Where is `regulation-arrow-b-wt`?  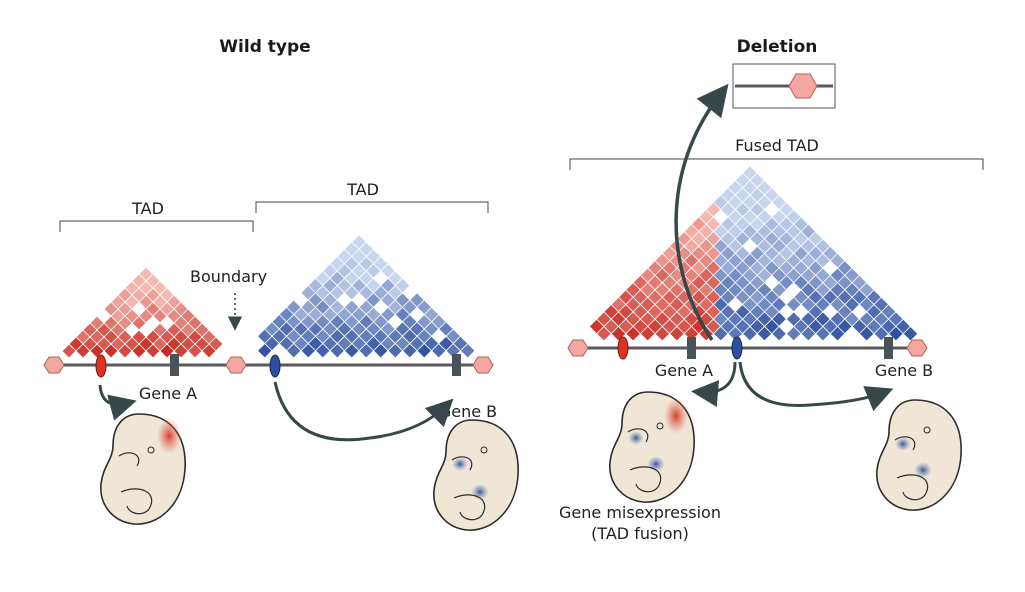
regulation-arrow-b-wt is located at coordinates (363, 411).